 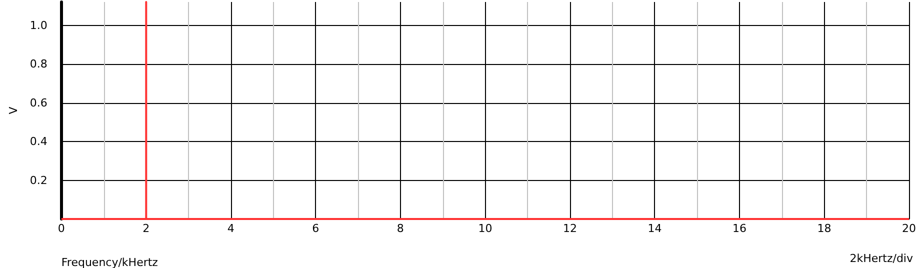 I want to click on x-tick-label: 4, so click(x=230, y=228).